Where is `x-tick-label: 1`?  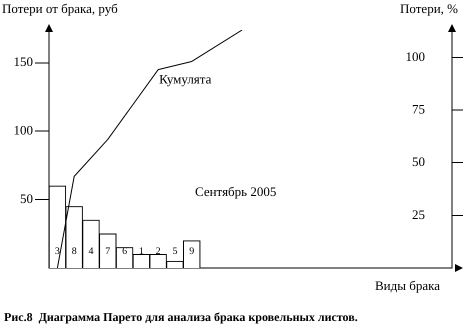 x-tick-label: 1 is located at coordinates (141, 251).